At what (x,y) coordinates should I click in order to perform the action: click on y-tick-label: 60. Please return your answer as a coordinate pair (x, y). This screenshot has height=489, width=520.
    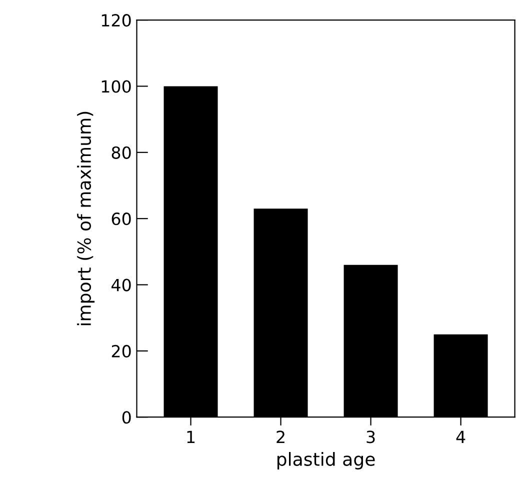
    Looking at the image, I should click on (121, 219).